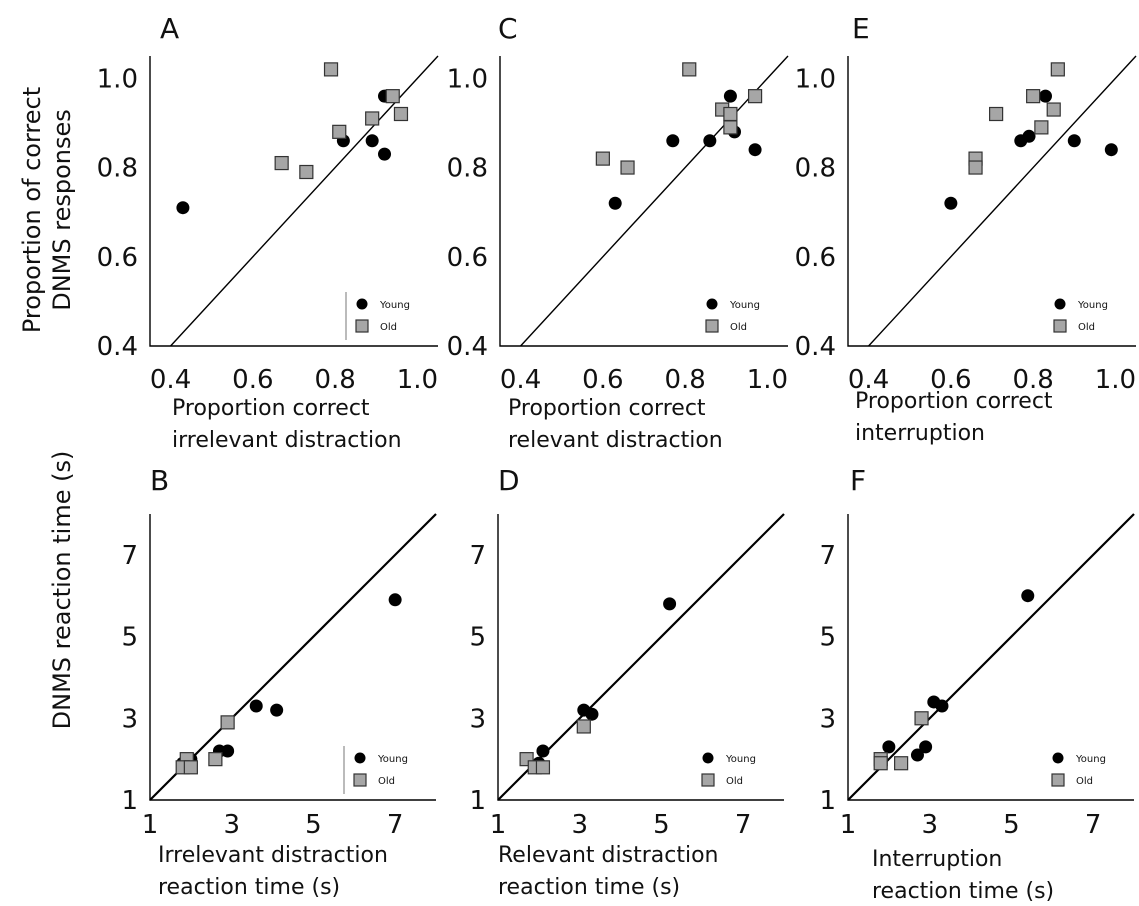 The width and height of the screenshot is (1139, 906). Describe the element at coordinates (508, 28) in the screenshot. I see `panel-letter: C` at that location.